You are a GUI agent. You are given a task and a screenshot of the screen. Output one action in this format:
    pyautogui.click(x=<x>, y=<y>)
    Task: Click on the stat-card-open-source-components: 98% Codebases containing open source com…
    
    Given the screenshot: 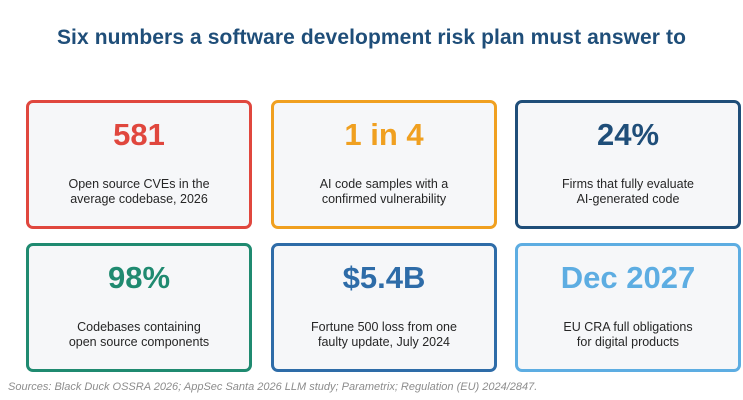 What is the action you would take?
    pyautogui.click(x=139, y=307)
    